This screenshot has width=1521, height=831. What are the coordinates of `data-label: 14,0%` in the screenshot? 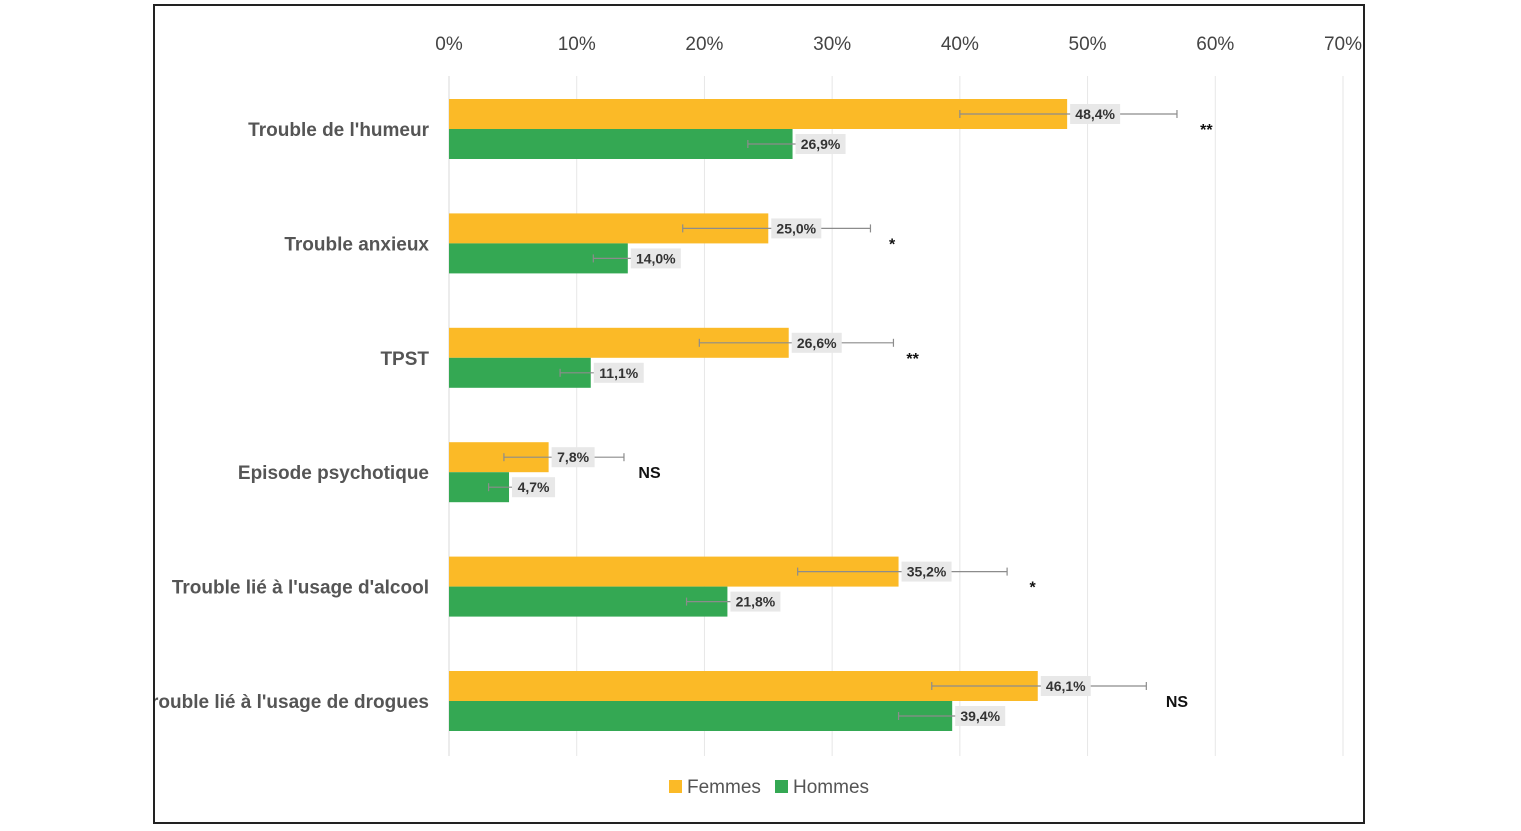 It's located at (656, 258).